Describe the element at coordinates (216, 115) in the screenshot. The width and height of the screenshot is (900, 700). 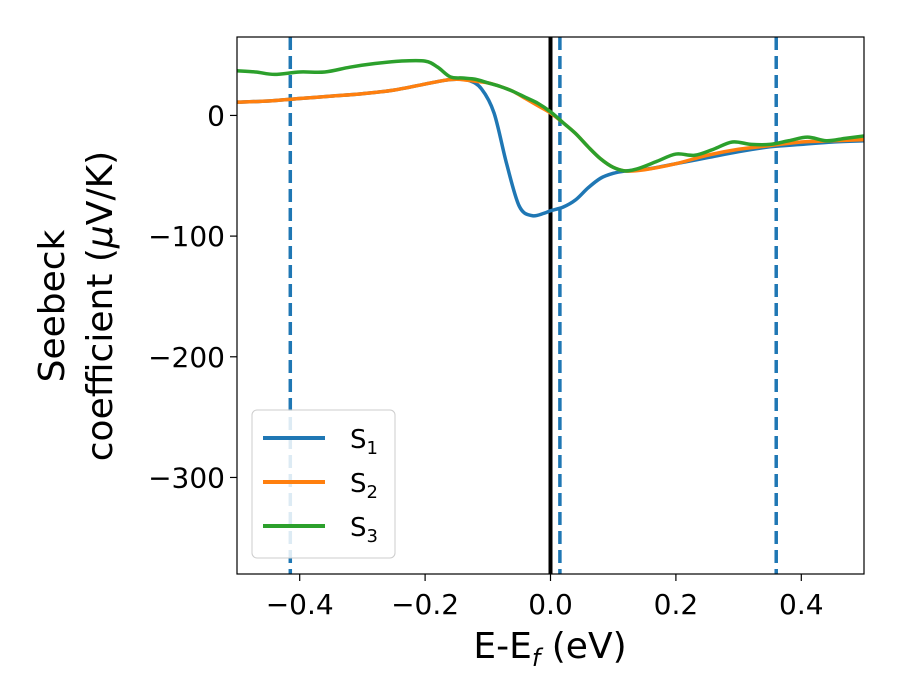
I see `y-tick-label: 0` at that location.